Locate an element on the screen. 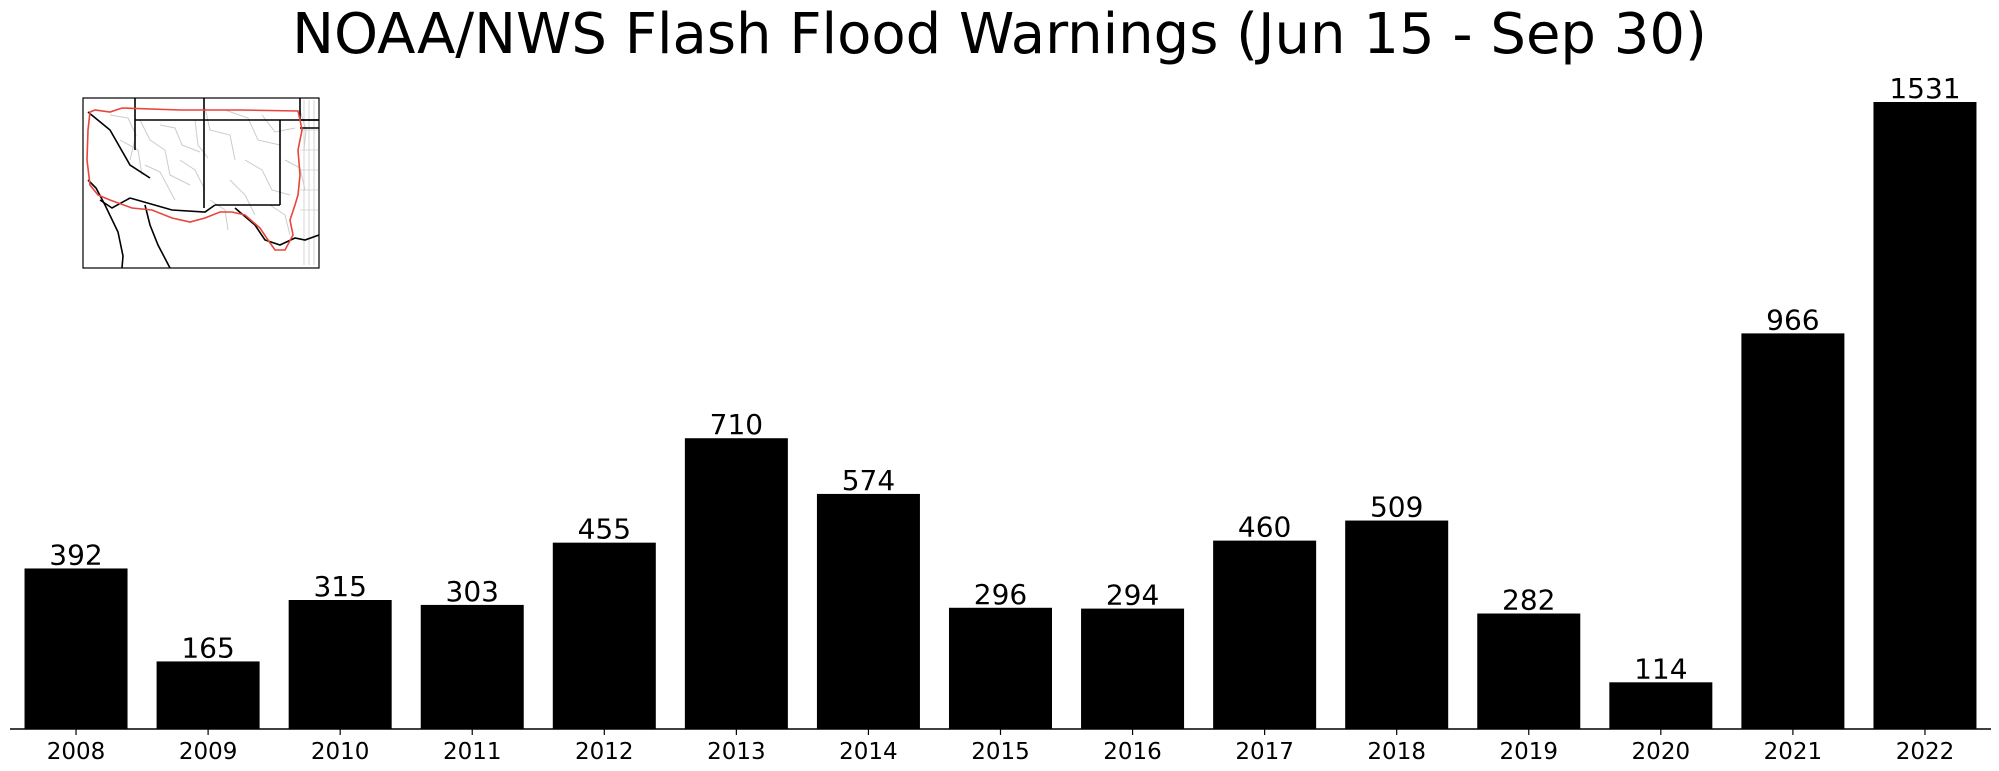  bar-value-label-2021: 966 is located at coordinates (1792, 319).